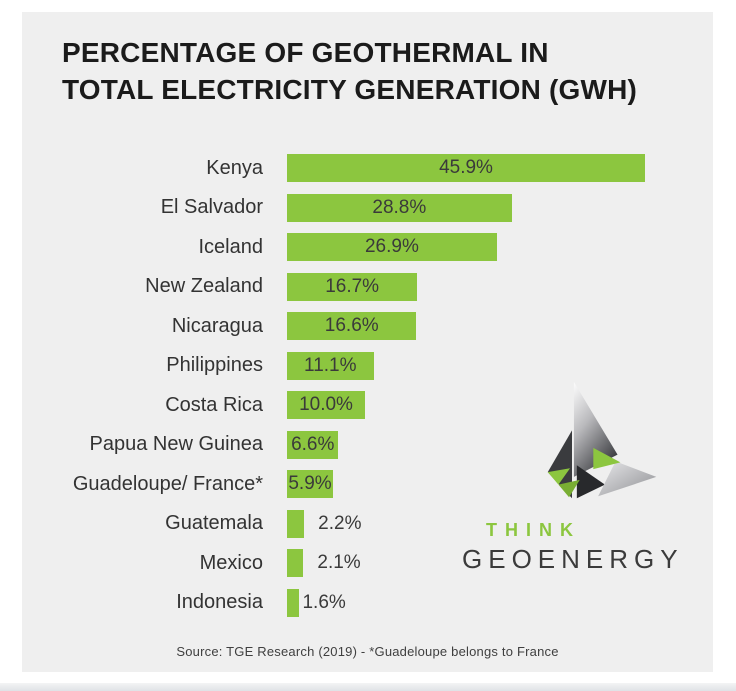 This screenshot has height=691, width=736. I want to click on bar: 16.7%, so click(352, 286).